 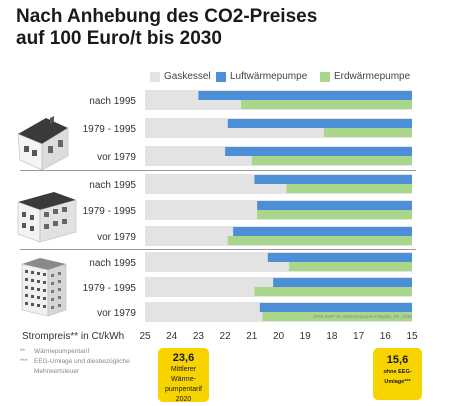 What do you see at coordinates (116, 157) in the screenshot?
I see `category-label-3: vor 1979` at bounding box center [116, 157].